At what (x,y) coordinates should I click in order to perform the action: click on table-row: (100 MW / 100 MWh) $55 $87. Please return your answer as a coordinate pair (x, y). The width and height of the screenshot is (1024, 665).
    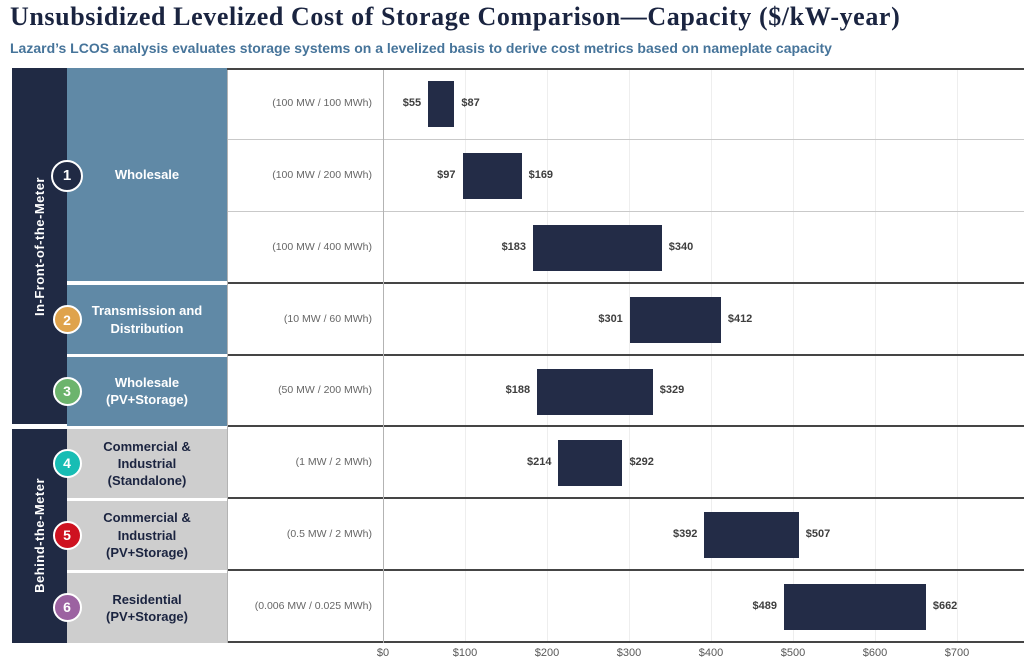
    Looking at the image, I should click on (625, 104).